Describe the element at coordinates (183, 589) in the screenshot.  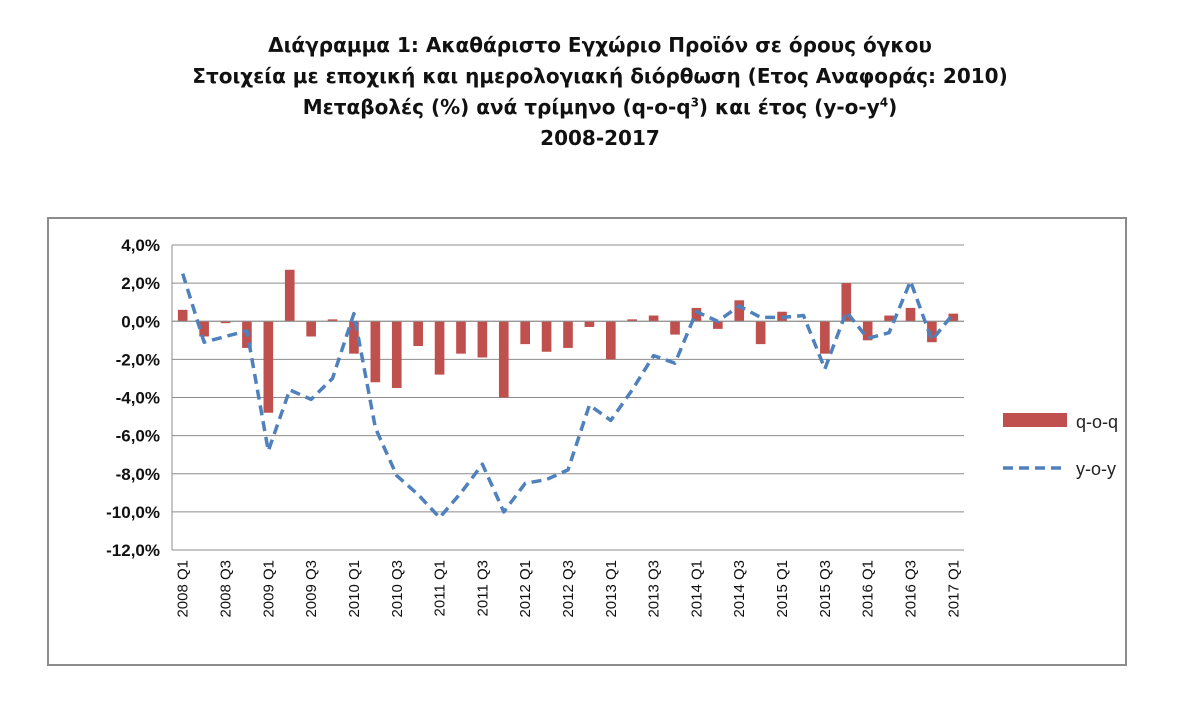
I see `x-tick-label: 2008 Q1` at that location.